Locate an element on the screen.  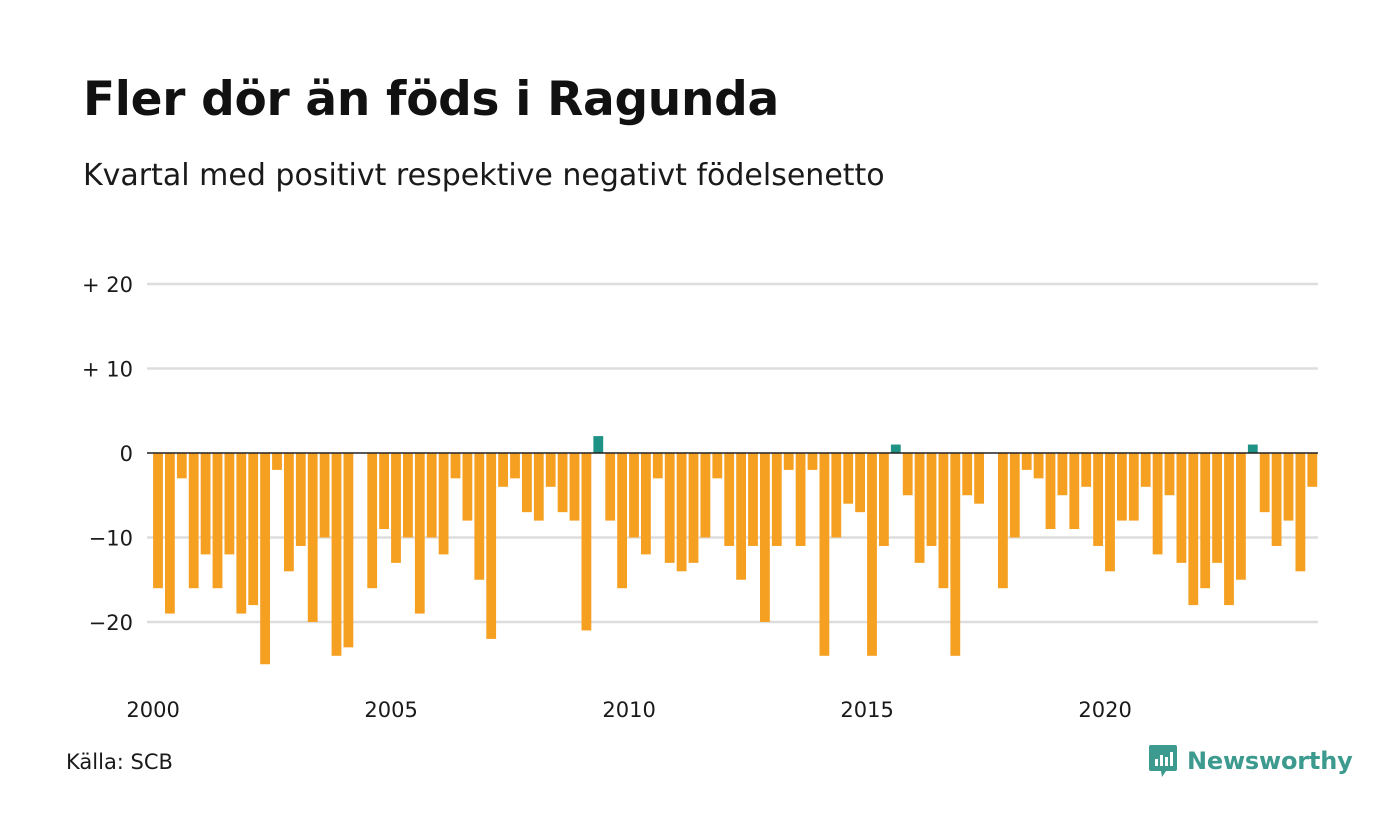
y-tick-label: −20 is located at coordinates (111, 623).